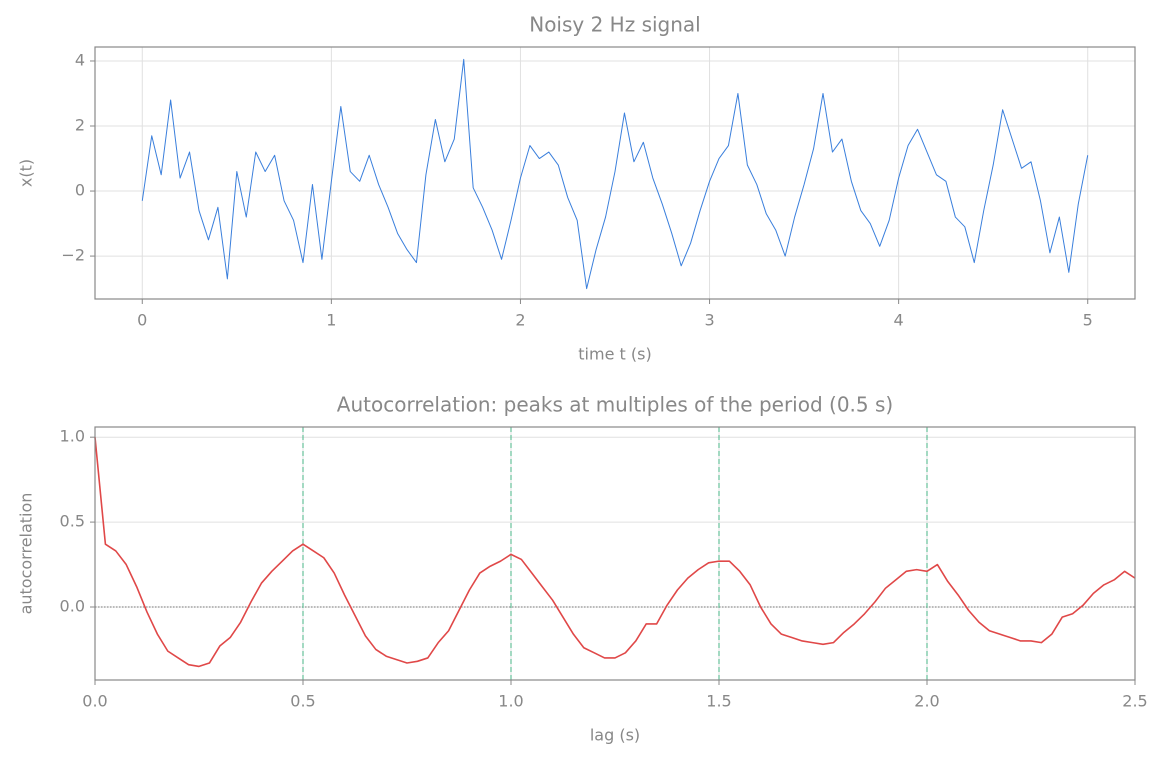 The image size is (1167, 761). I want to click on y-tick-label: 0, so click(80, 190).